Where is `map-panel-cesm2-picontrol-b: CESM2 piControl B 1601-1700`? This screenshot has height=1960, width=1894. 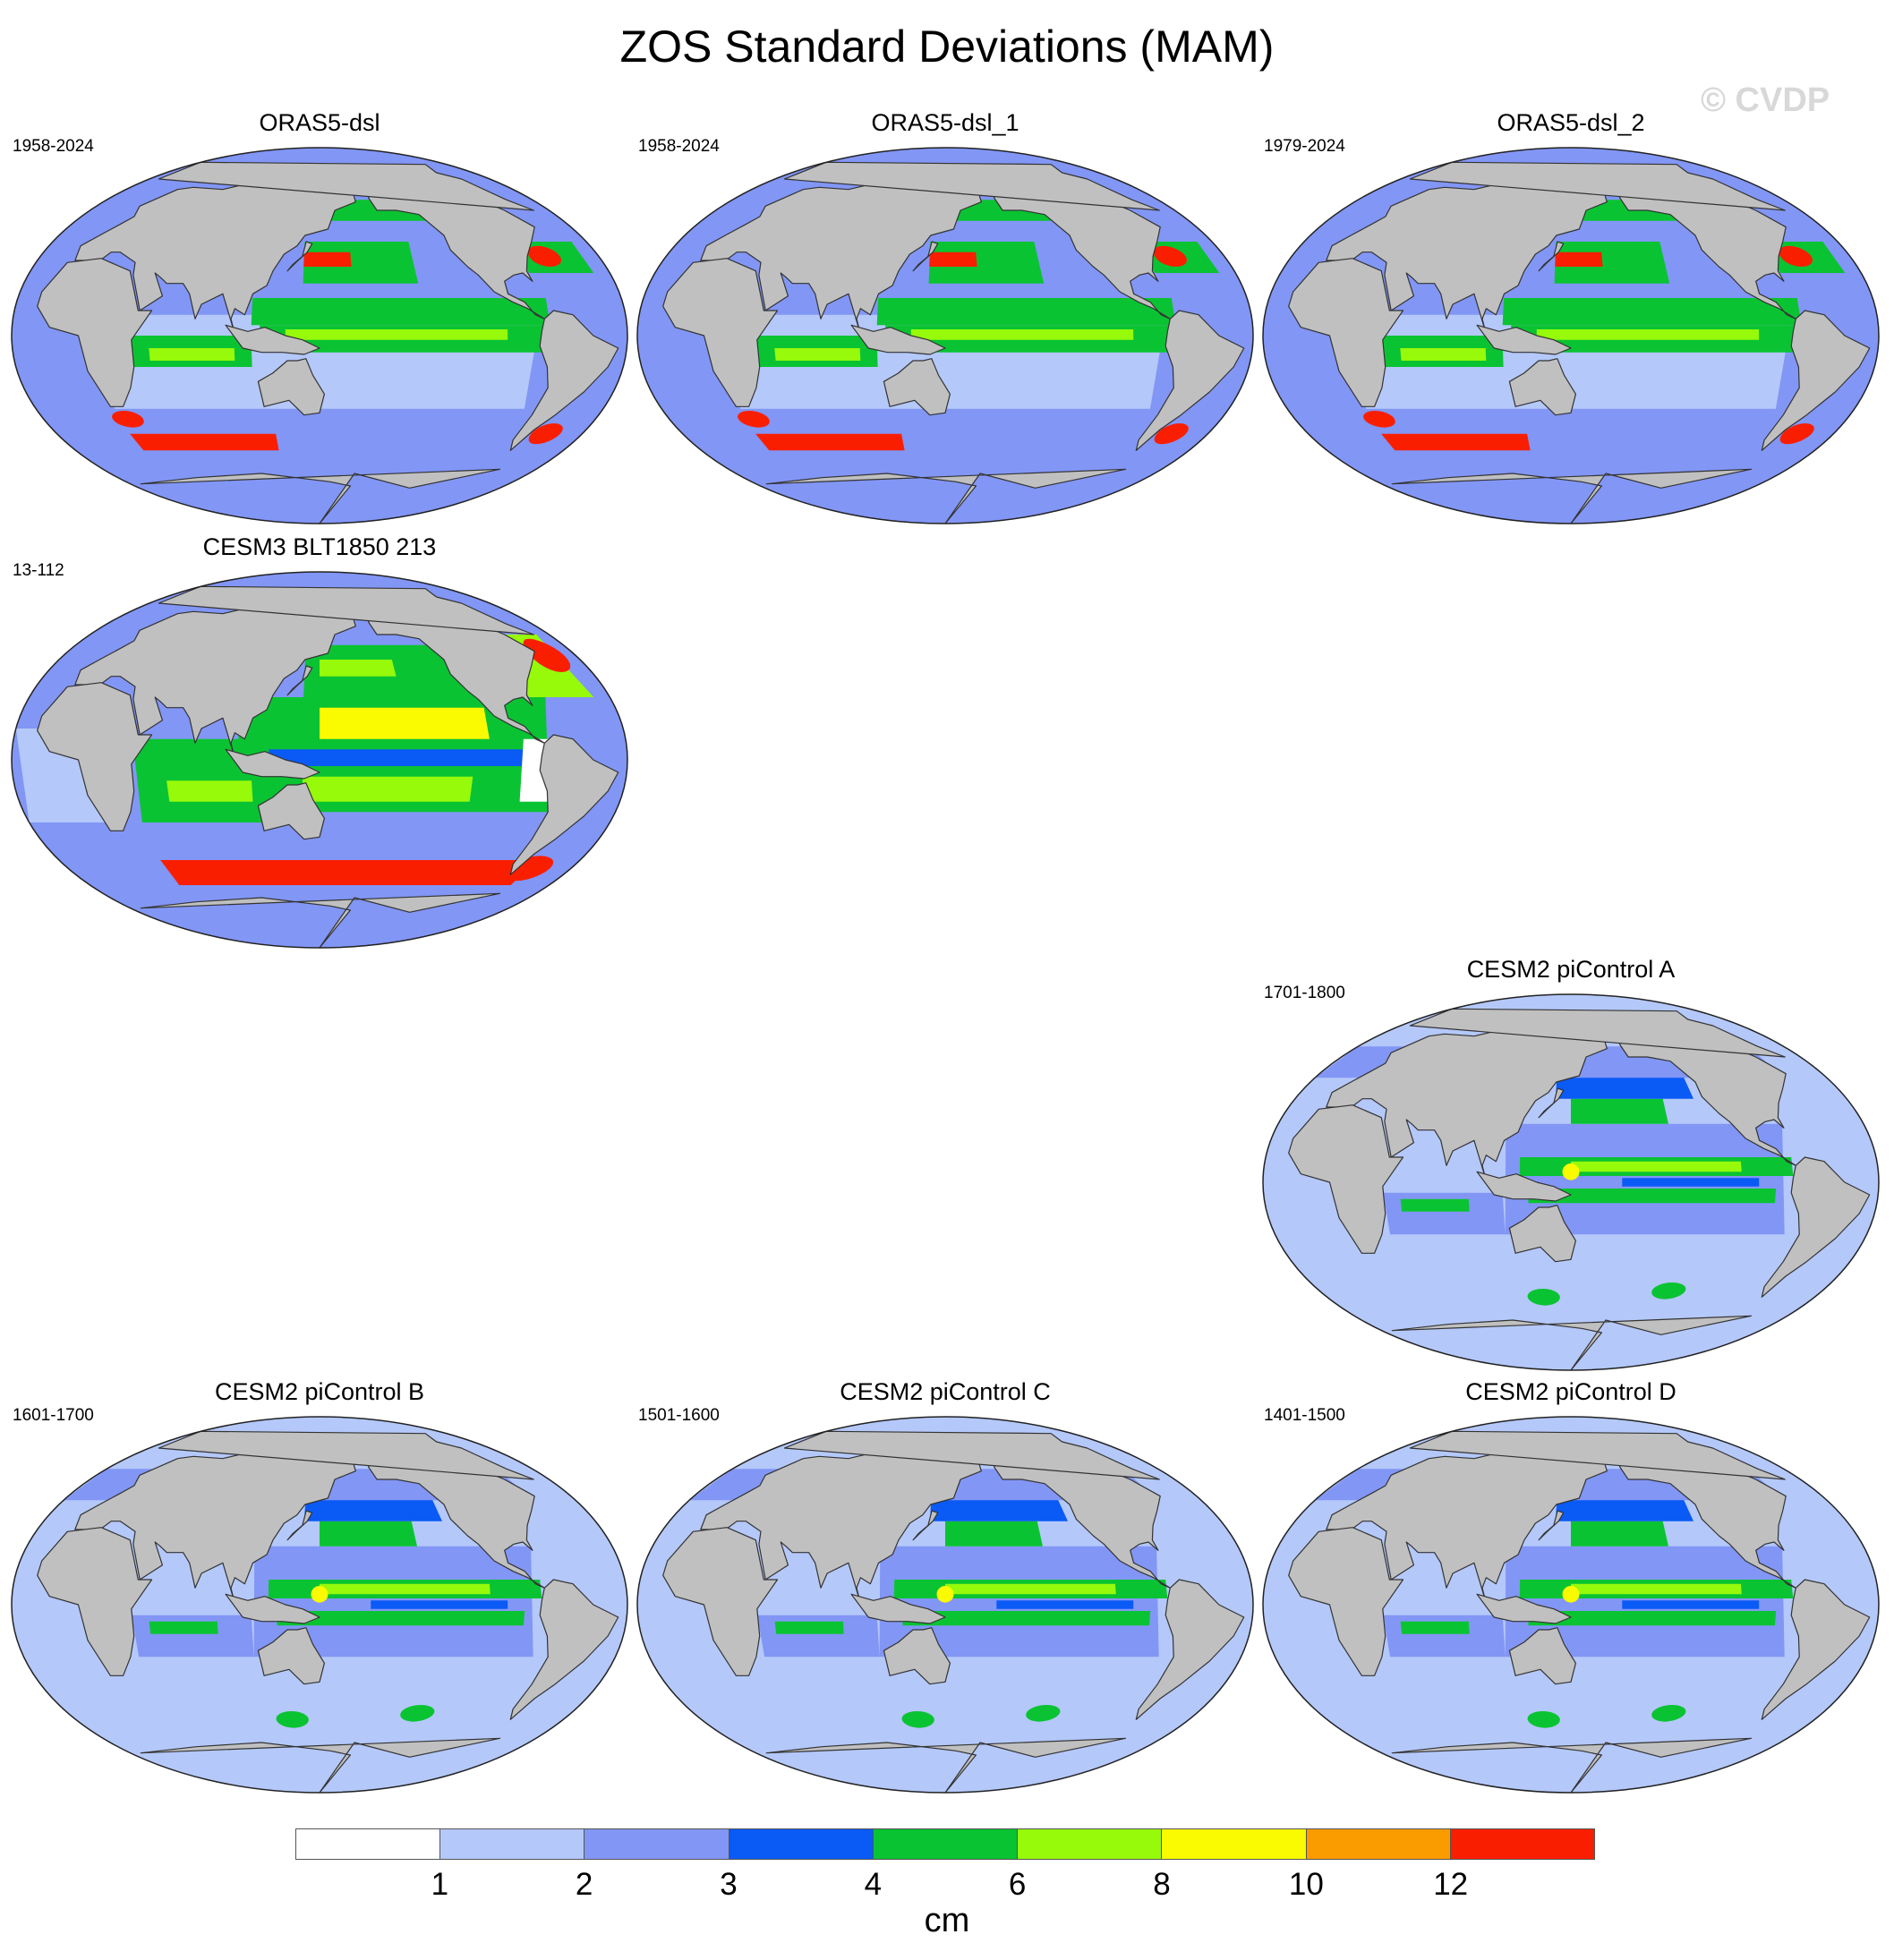
map-panel-cesm2-picontrol-b: CESM2 piControl B 1601-1700 is located at coordinates (319, 1585).